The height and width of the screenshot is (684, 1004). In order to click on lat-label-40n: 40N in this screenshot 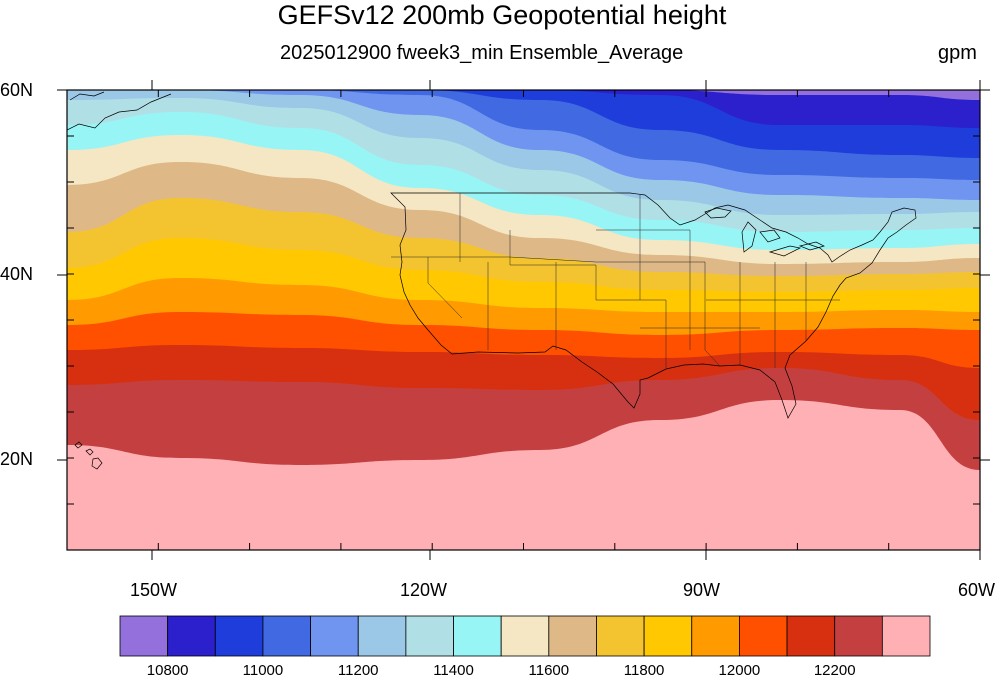, I will do `click(17, 274)`.